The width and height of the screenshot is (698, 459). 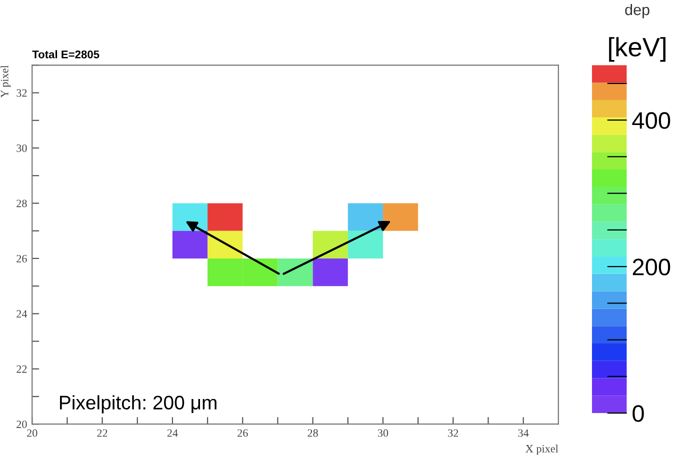 What do you see at coordinates (453, 433) in the screenshot?
I see `x-tick-label: 32` at bounding box center [453, 433].